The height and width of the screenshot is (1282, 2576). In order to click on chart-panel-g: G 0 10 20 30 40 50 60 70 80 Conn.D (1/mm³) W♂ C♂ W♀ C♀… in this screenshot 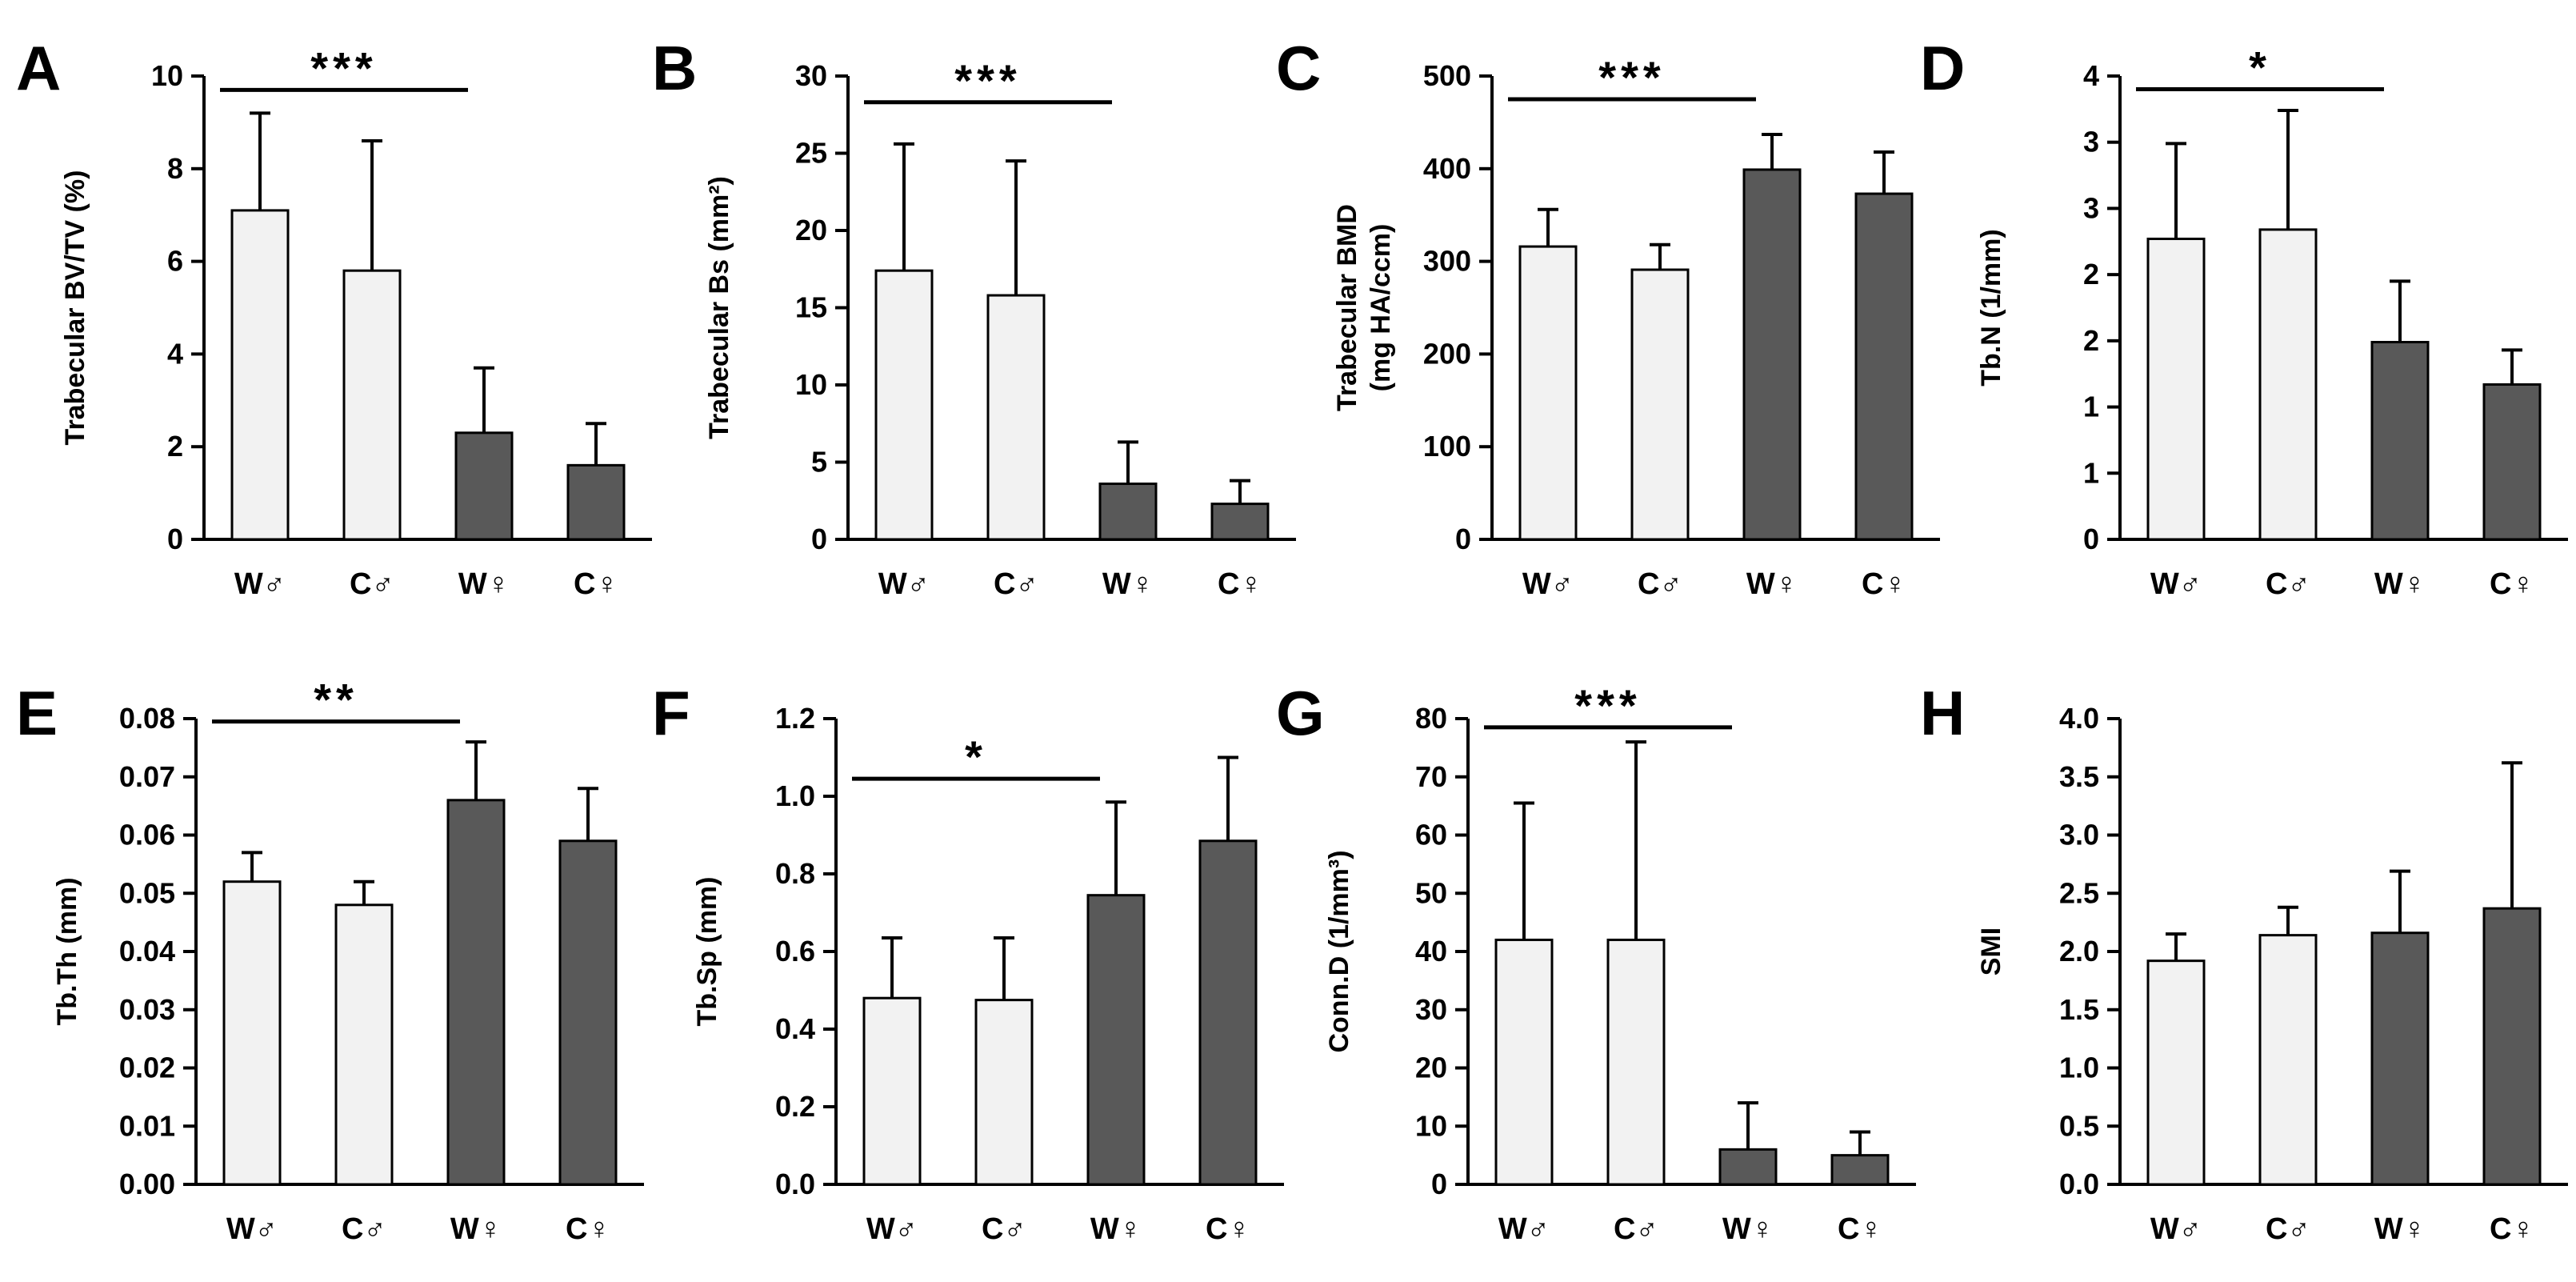, I will do `click(1596, 962)`.